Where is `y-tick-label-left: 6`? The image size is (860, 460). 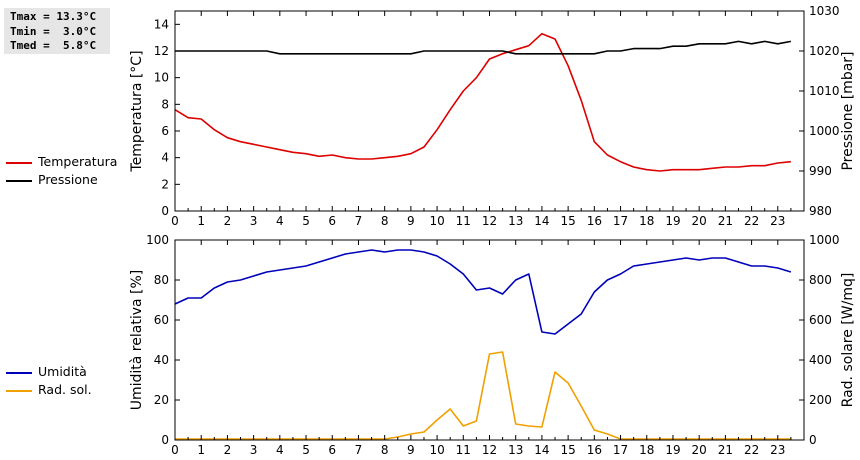
y-tick-label-left: 6 is located at coordinates (165, 131).